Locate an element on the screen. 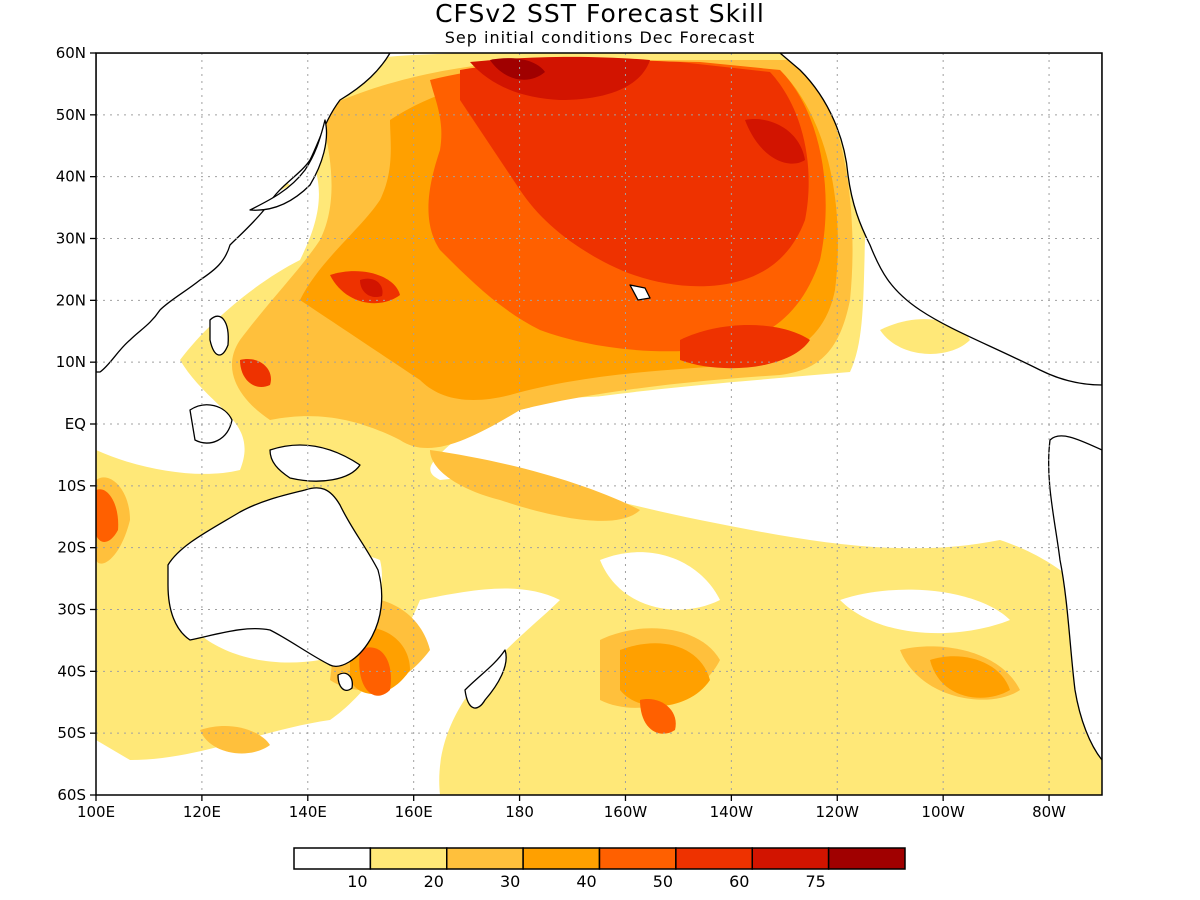 The image size is (1200, 900). legend-level-label: 30 is located at coordinates (510, 881).